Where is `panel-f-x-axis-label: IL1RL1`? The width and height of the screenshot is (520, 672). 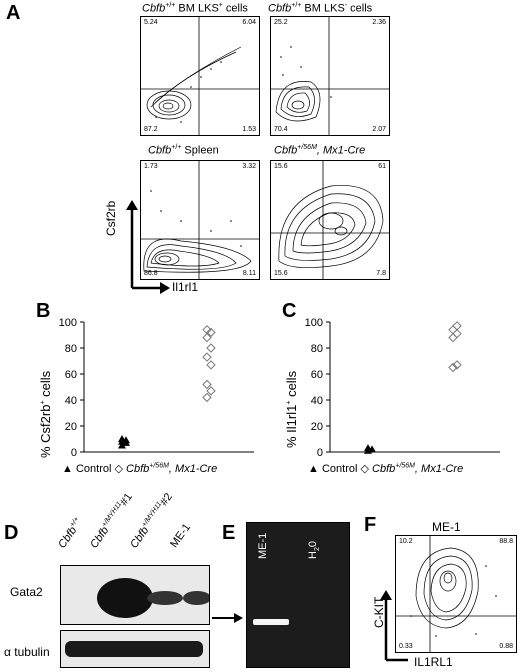 panel-f-x-axis-label: IL1RL1 is located at coordinates (433, 662).